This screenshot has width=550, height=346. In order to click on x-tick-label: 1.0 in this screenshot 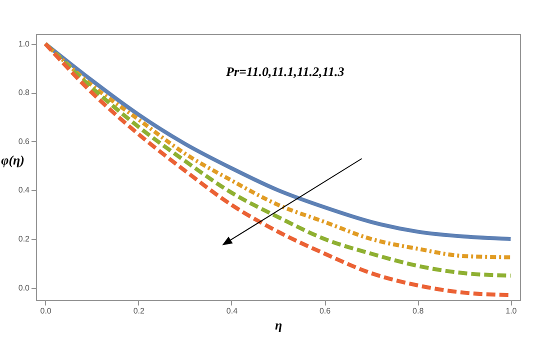, I will do `click(512, 311)`.